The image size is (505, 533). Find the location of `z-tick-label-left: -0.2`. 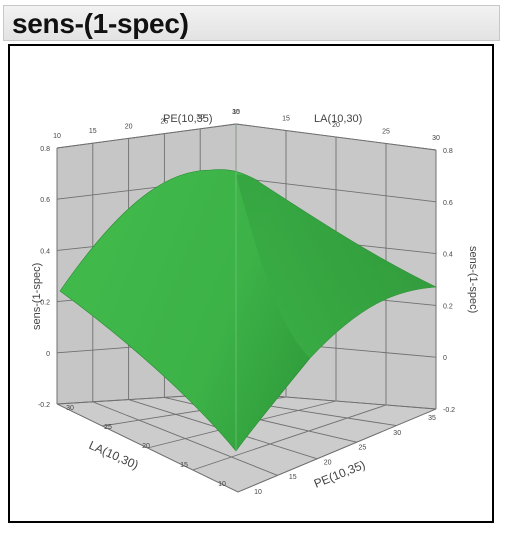

z-tick-label-left: -0.2 is located at coordinates (44, 405).